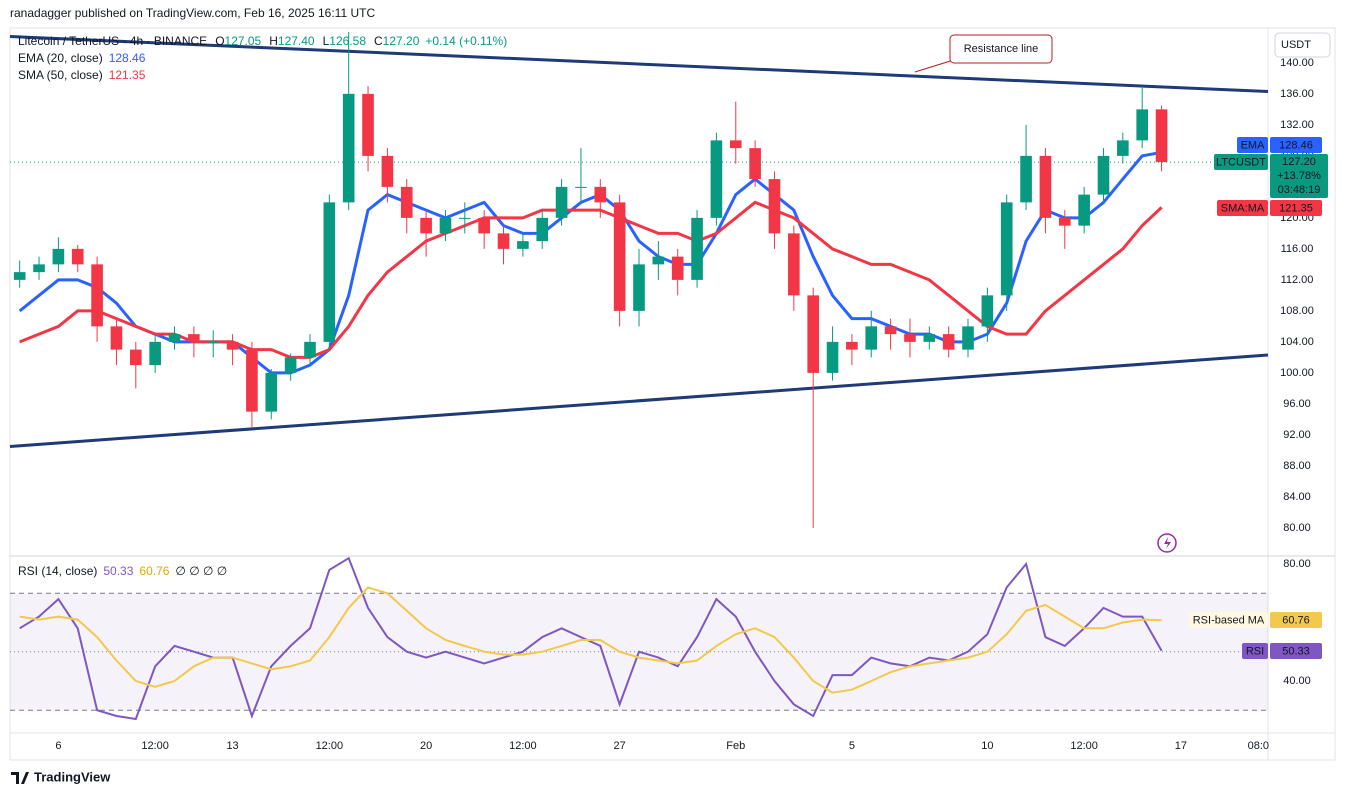 This screenshot has height=801, width=1345. Describe the element at coordinates (1297, 466) in the screenshot. I see `y-tick-label: 88.00` at that location.